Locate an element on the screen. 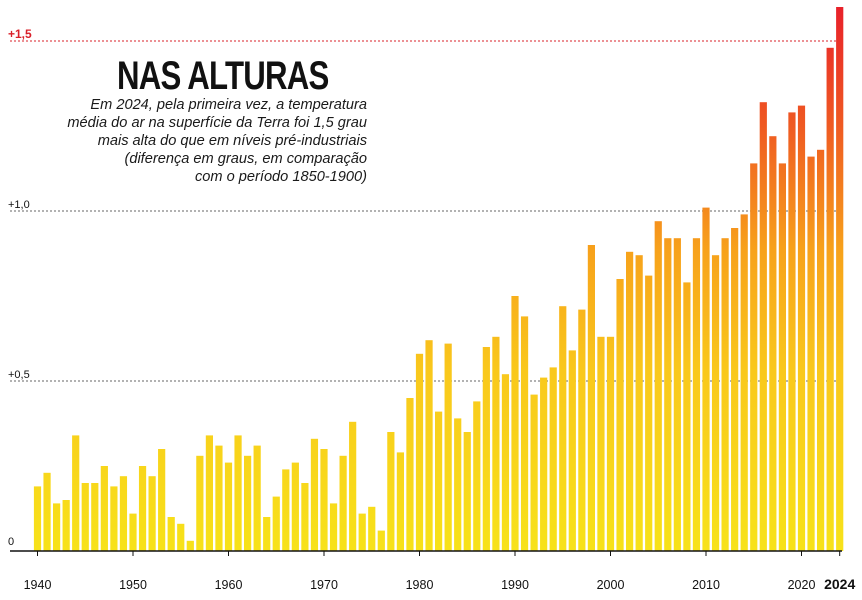  x-tick-labels: 1940 1950 1960 1970 1980 1990 2000 2010 2020 2024 is located at coordinates (439, 571).